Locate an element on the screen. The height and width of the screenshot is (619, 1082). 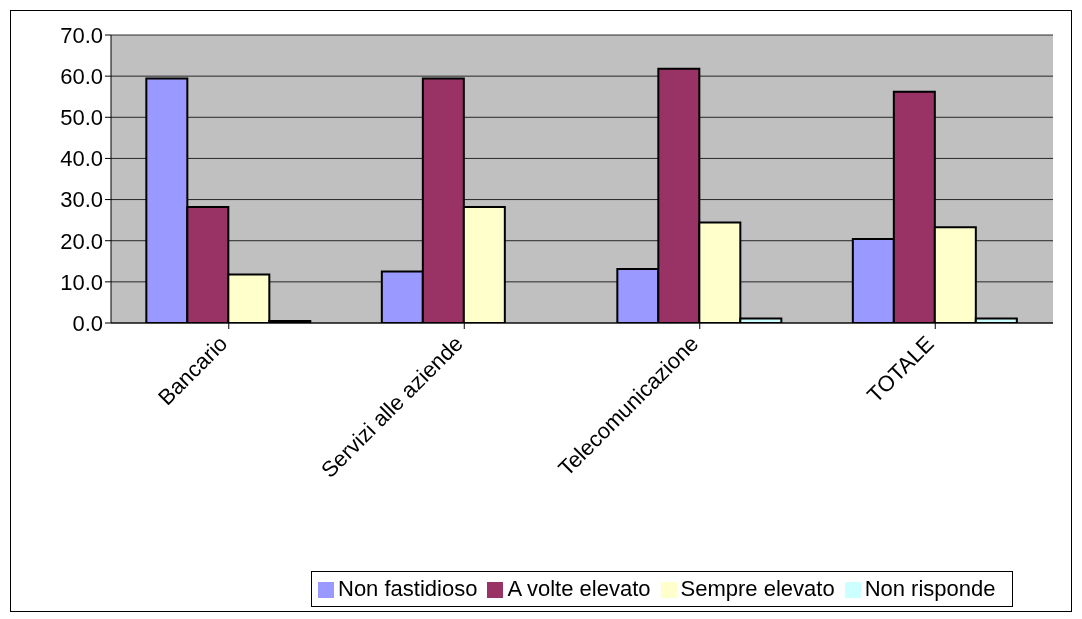
legend-label: Non fastidioso is located at coordinates (408, 588).